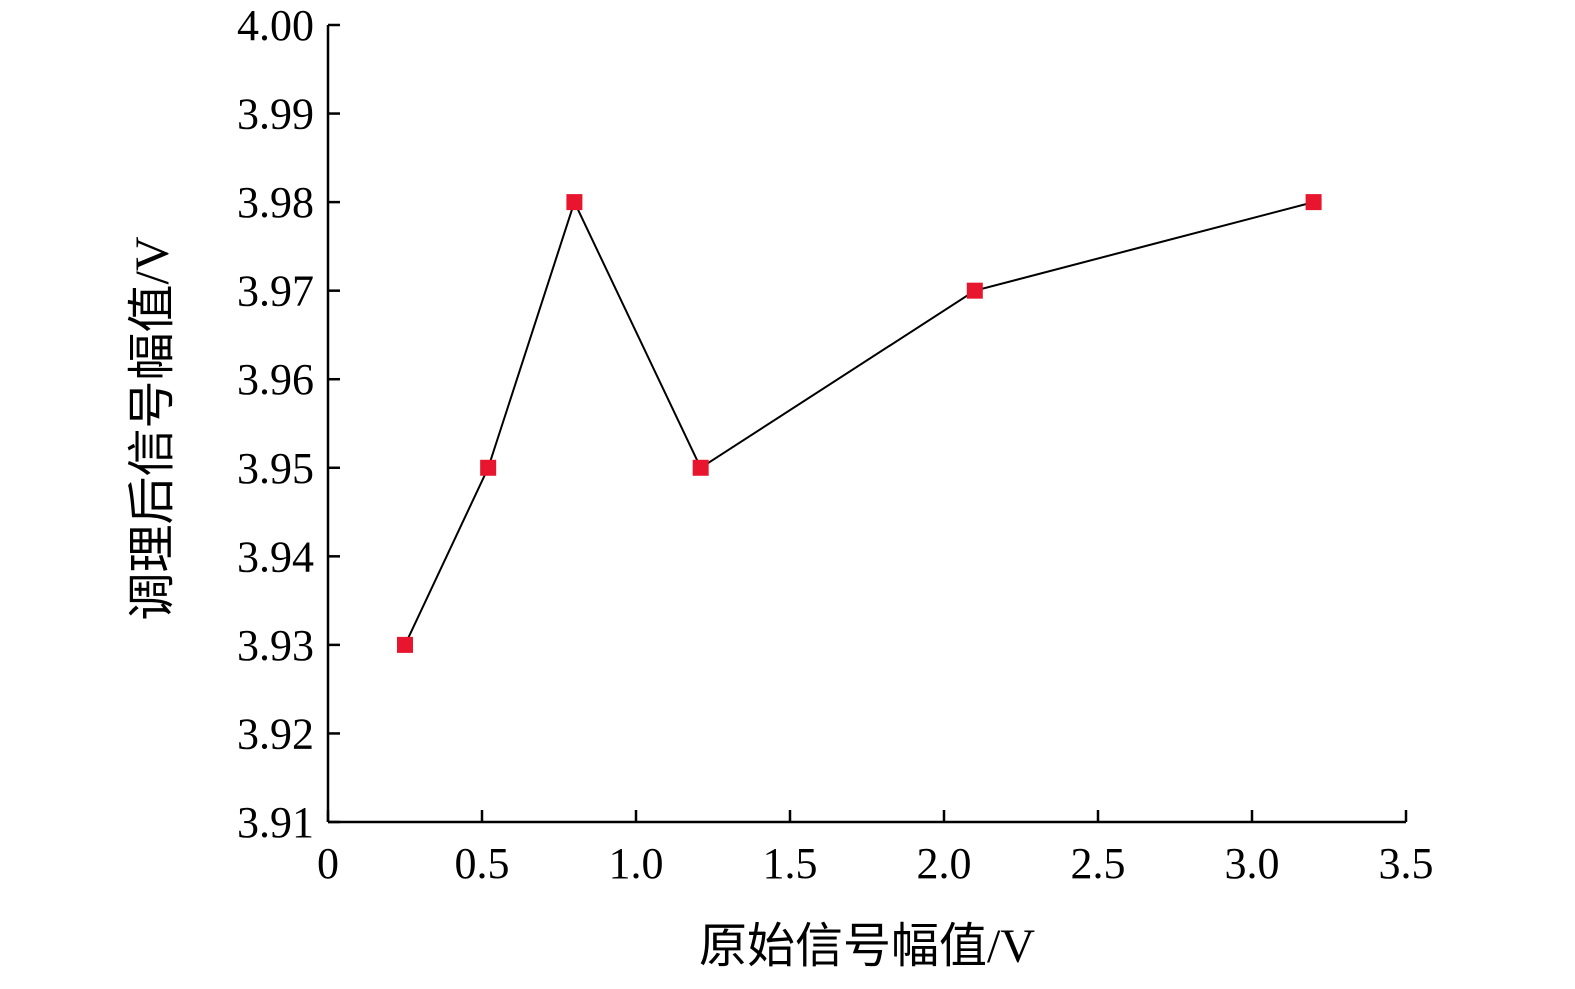  I want to click on x-tick-label: 0.5, so click(482, 863).